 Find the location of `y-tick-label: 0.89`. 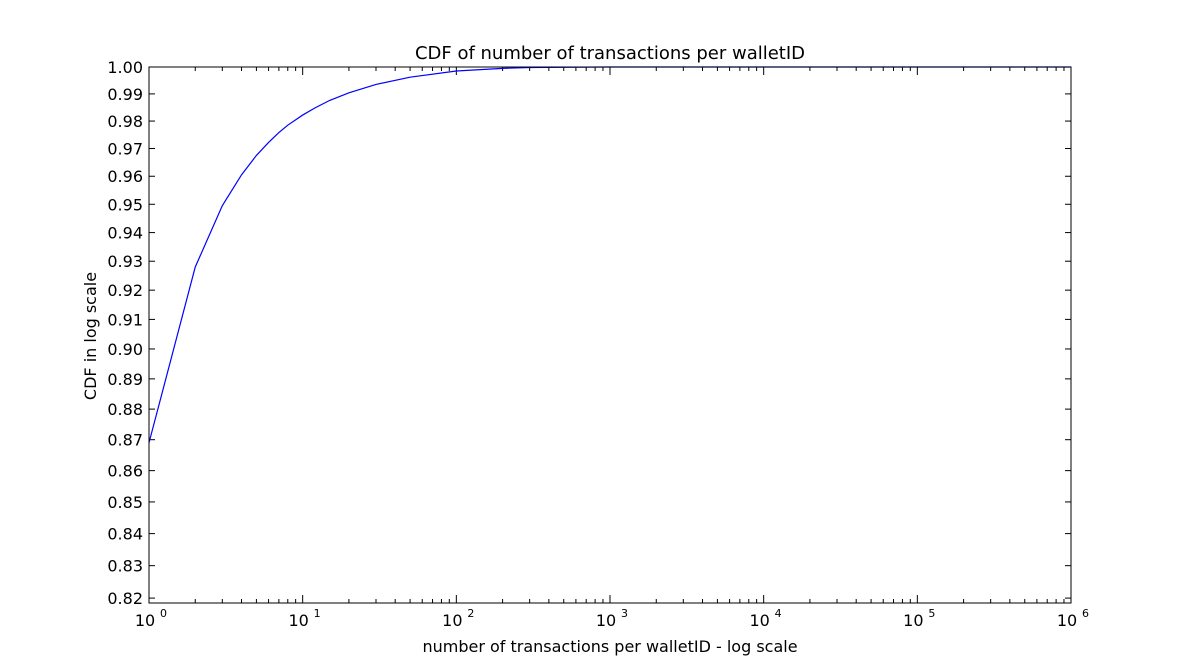

y-tick-label: 0.89 is located at coordinates (125, 379).